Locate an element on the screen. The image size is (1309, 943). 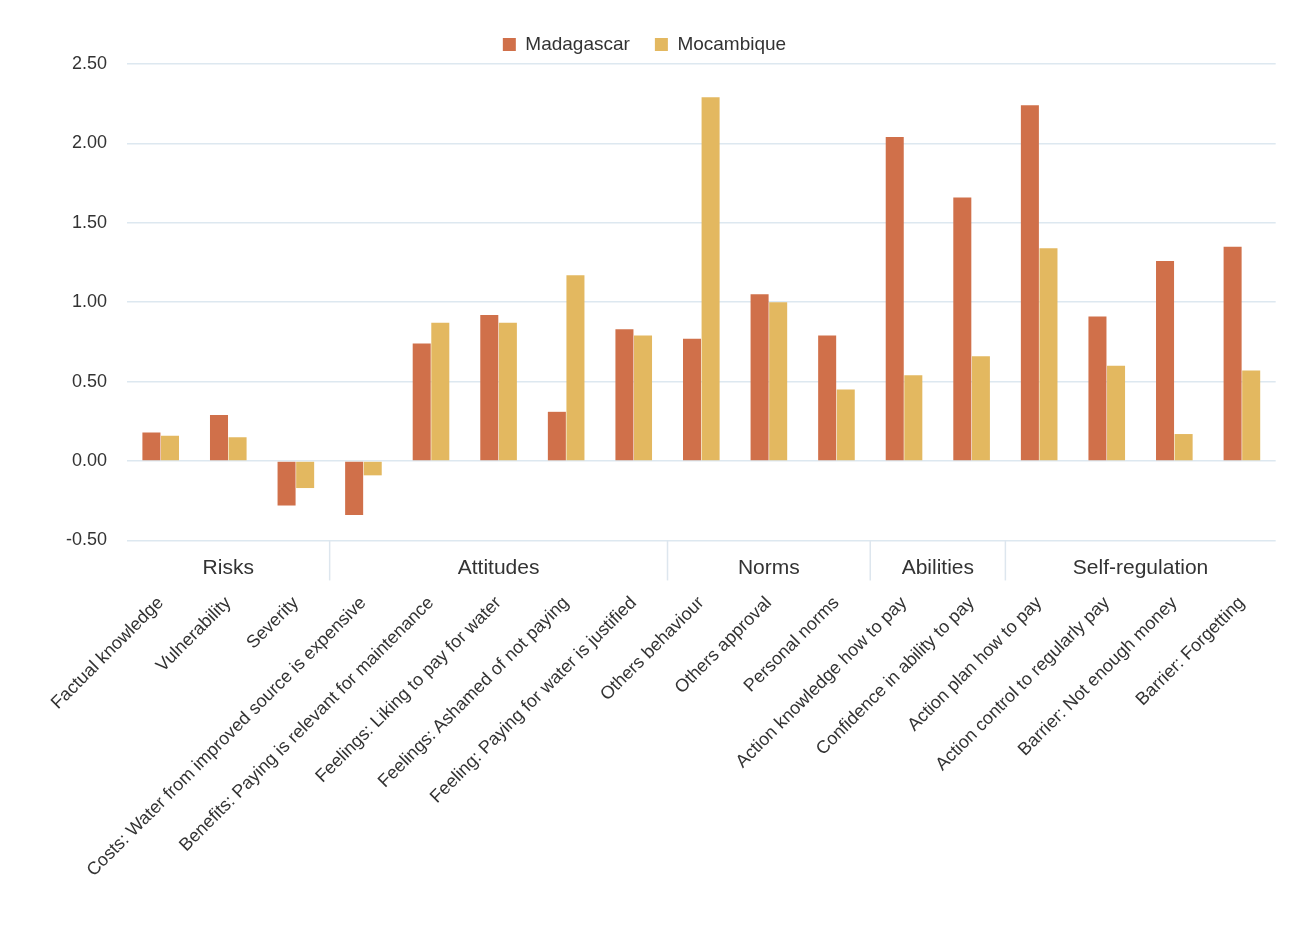
text: Attitudes is located at coordinates (498, 567).